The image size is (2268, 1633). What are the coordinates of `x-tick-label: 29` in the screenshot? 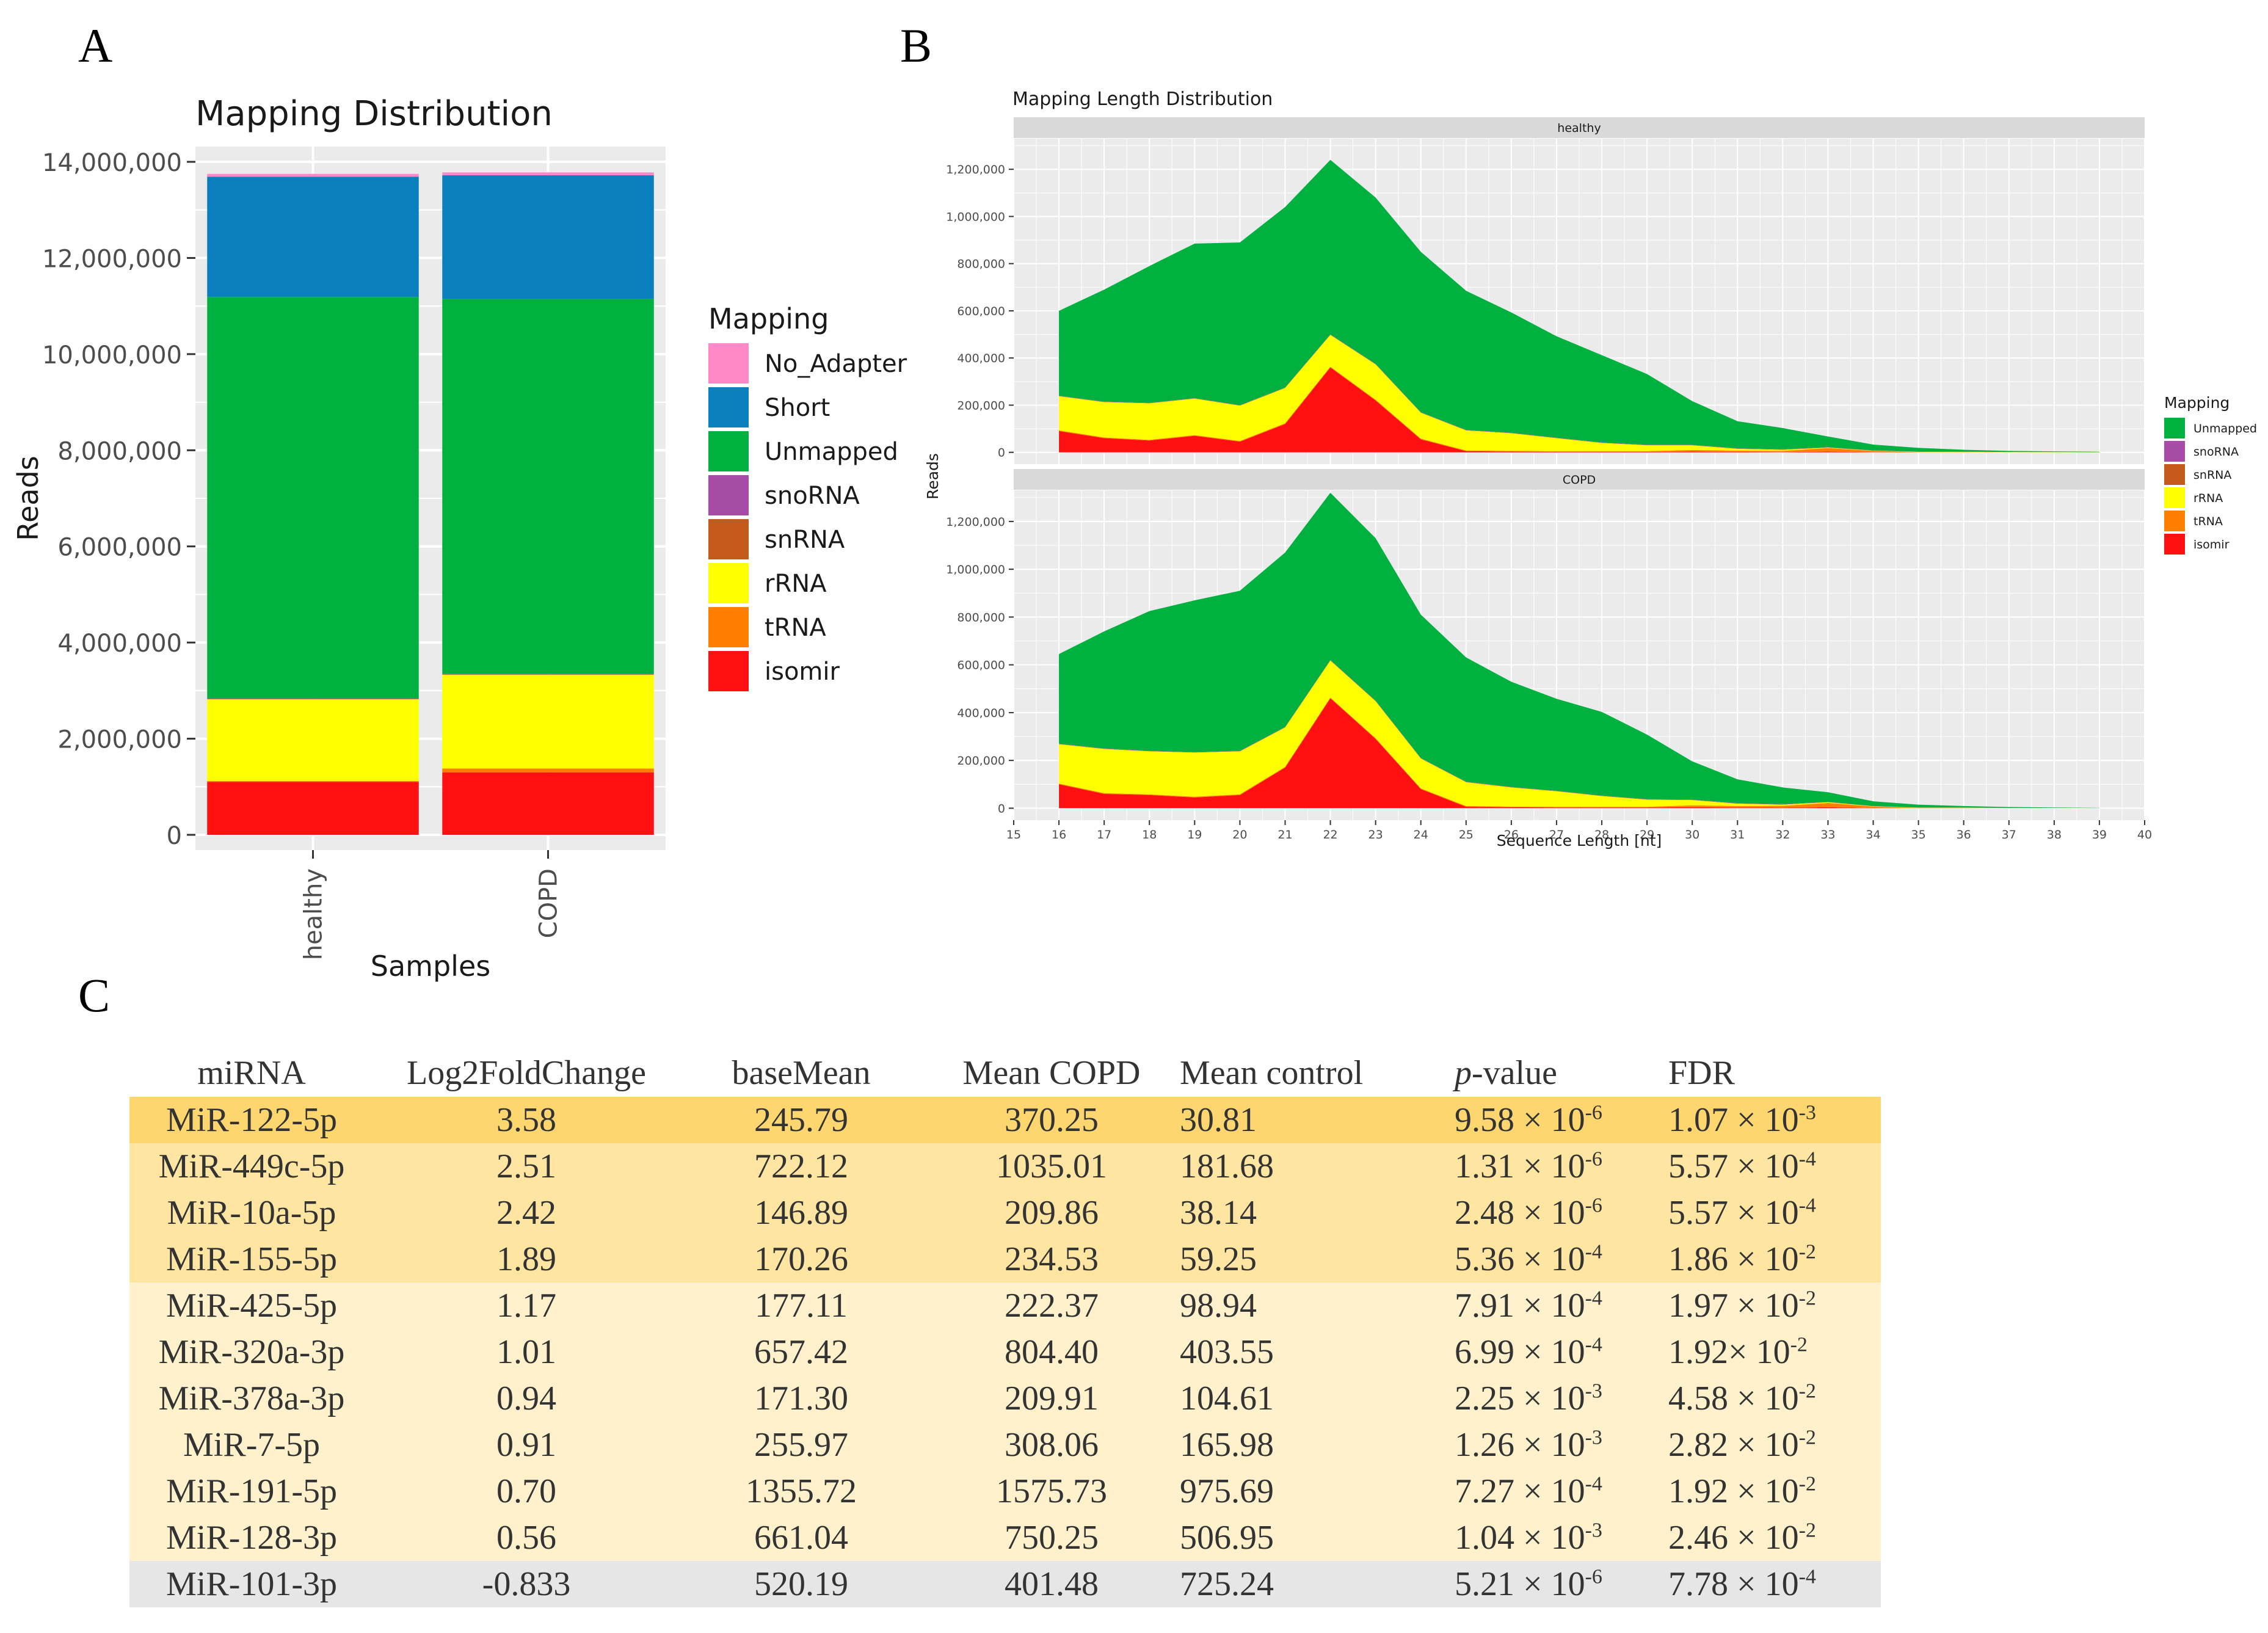 It's located at (1647, 835).